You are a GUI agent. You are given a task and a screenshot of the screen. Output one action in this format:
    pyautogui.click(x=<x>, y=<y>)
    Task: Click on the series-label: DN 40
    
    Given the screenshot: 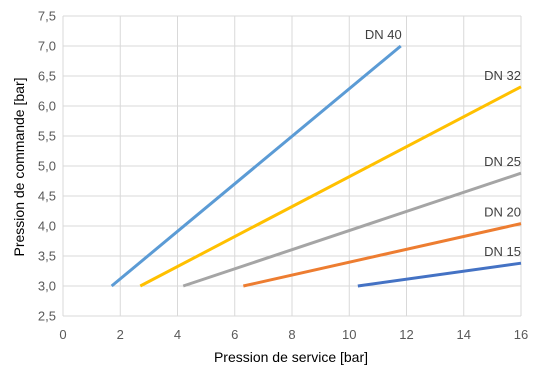 What is the action you would take?
    pyautogui.click(x=383, y=34)
    